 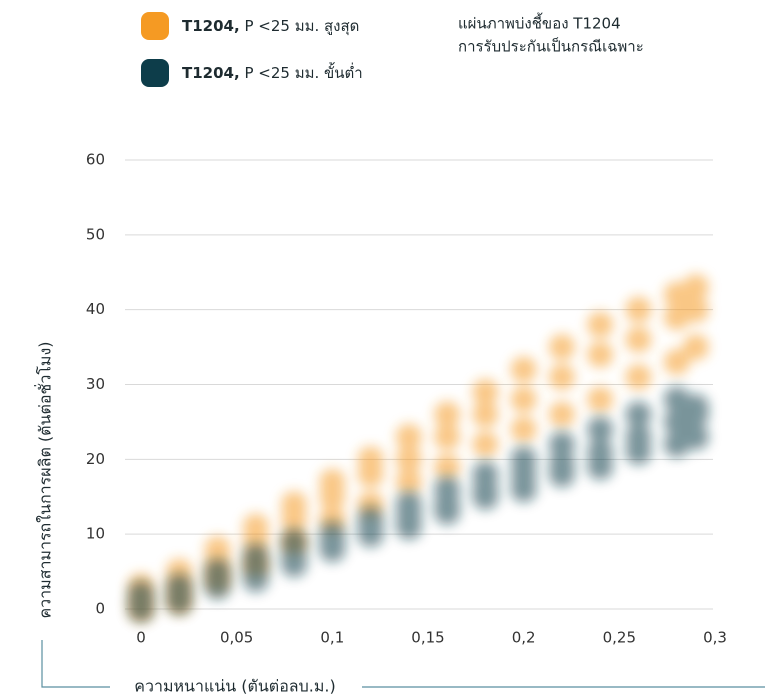 I want to click on x-tick-label: 0,2, so click(x=524, y=638).